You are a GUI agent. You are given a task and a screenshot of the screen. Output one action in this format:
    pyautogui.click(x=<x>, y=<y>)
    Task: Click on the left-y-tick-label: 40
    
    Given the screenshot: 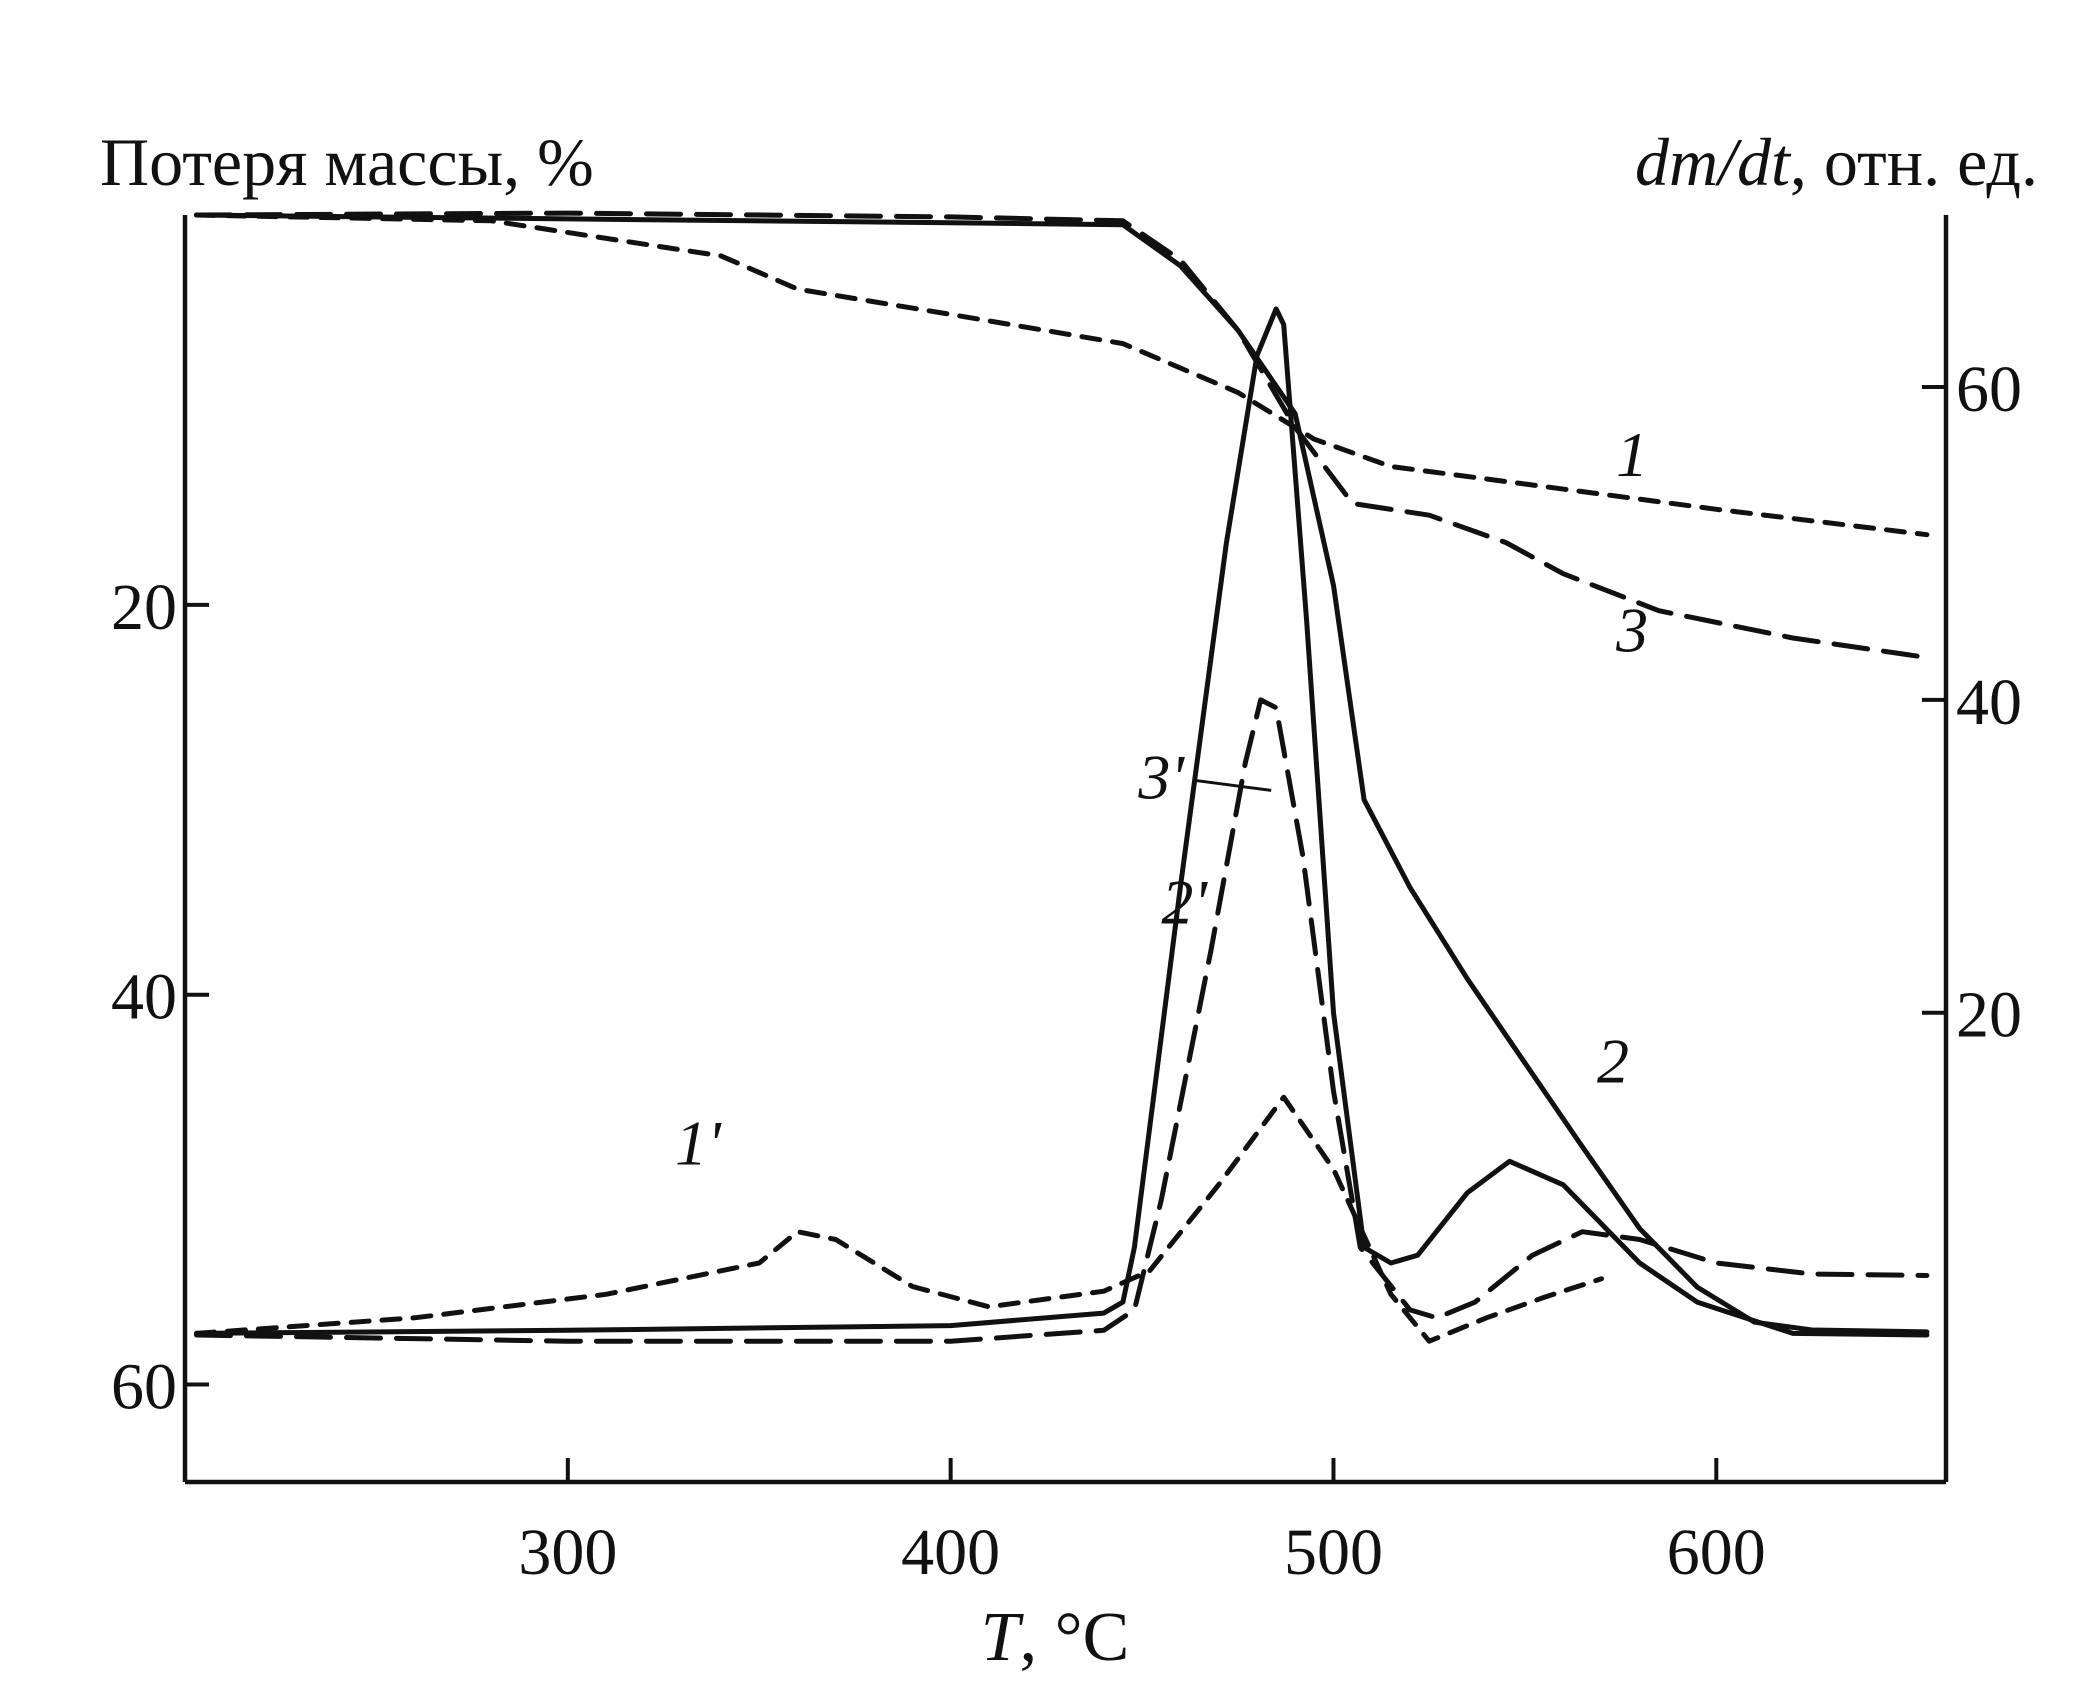 What is the action you would take?
    pyautogui.click(x=144, y=997)
    